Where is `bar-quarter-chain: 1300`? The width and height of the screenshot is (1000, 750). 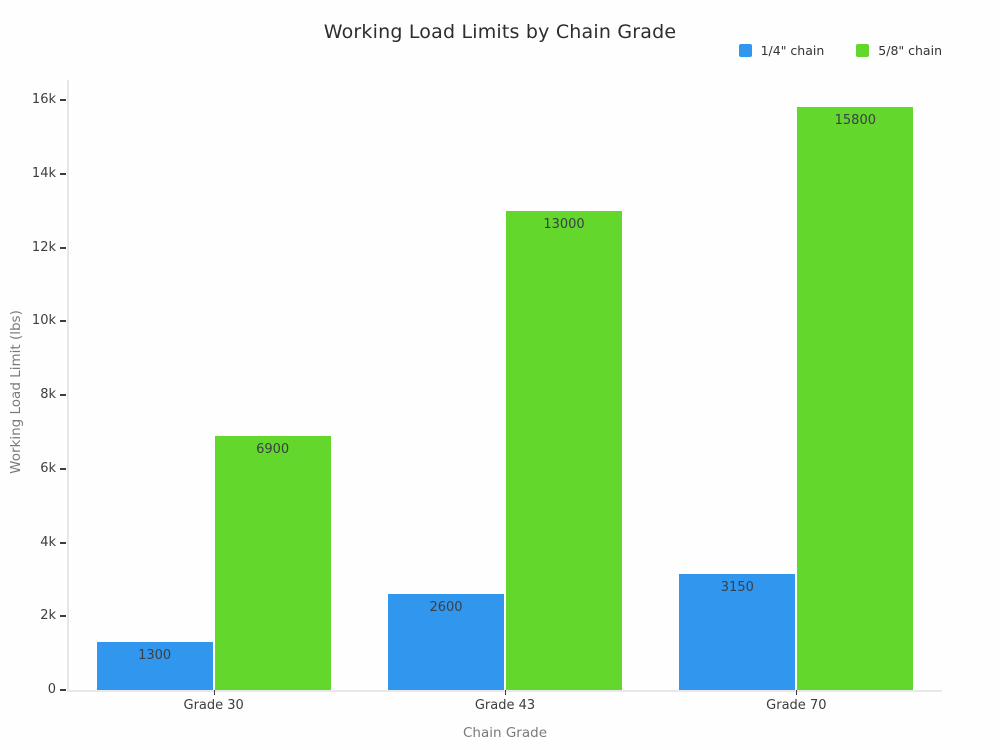
bar-quarter-chain: 1300 is located at coordinates (154, 666).